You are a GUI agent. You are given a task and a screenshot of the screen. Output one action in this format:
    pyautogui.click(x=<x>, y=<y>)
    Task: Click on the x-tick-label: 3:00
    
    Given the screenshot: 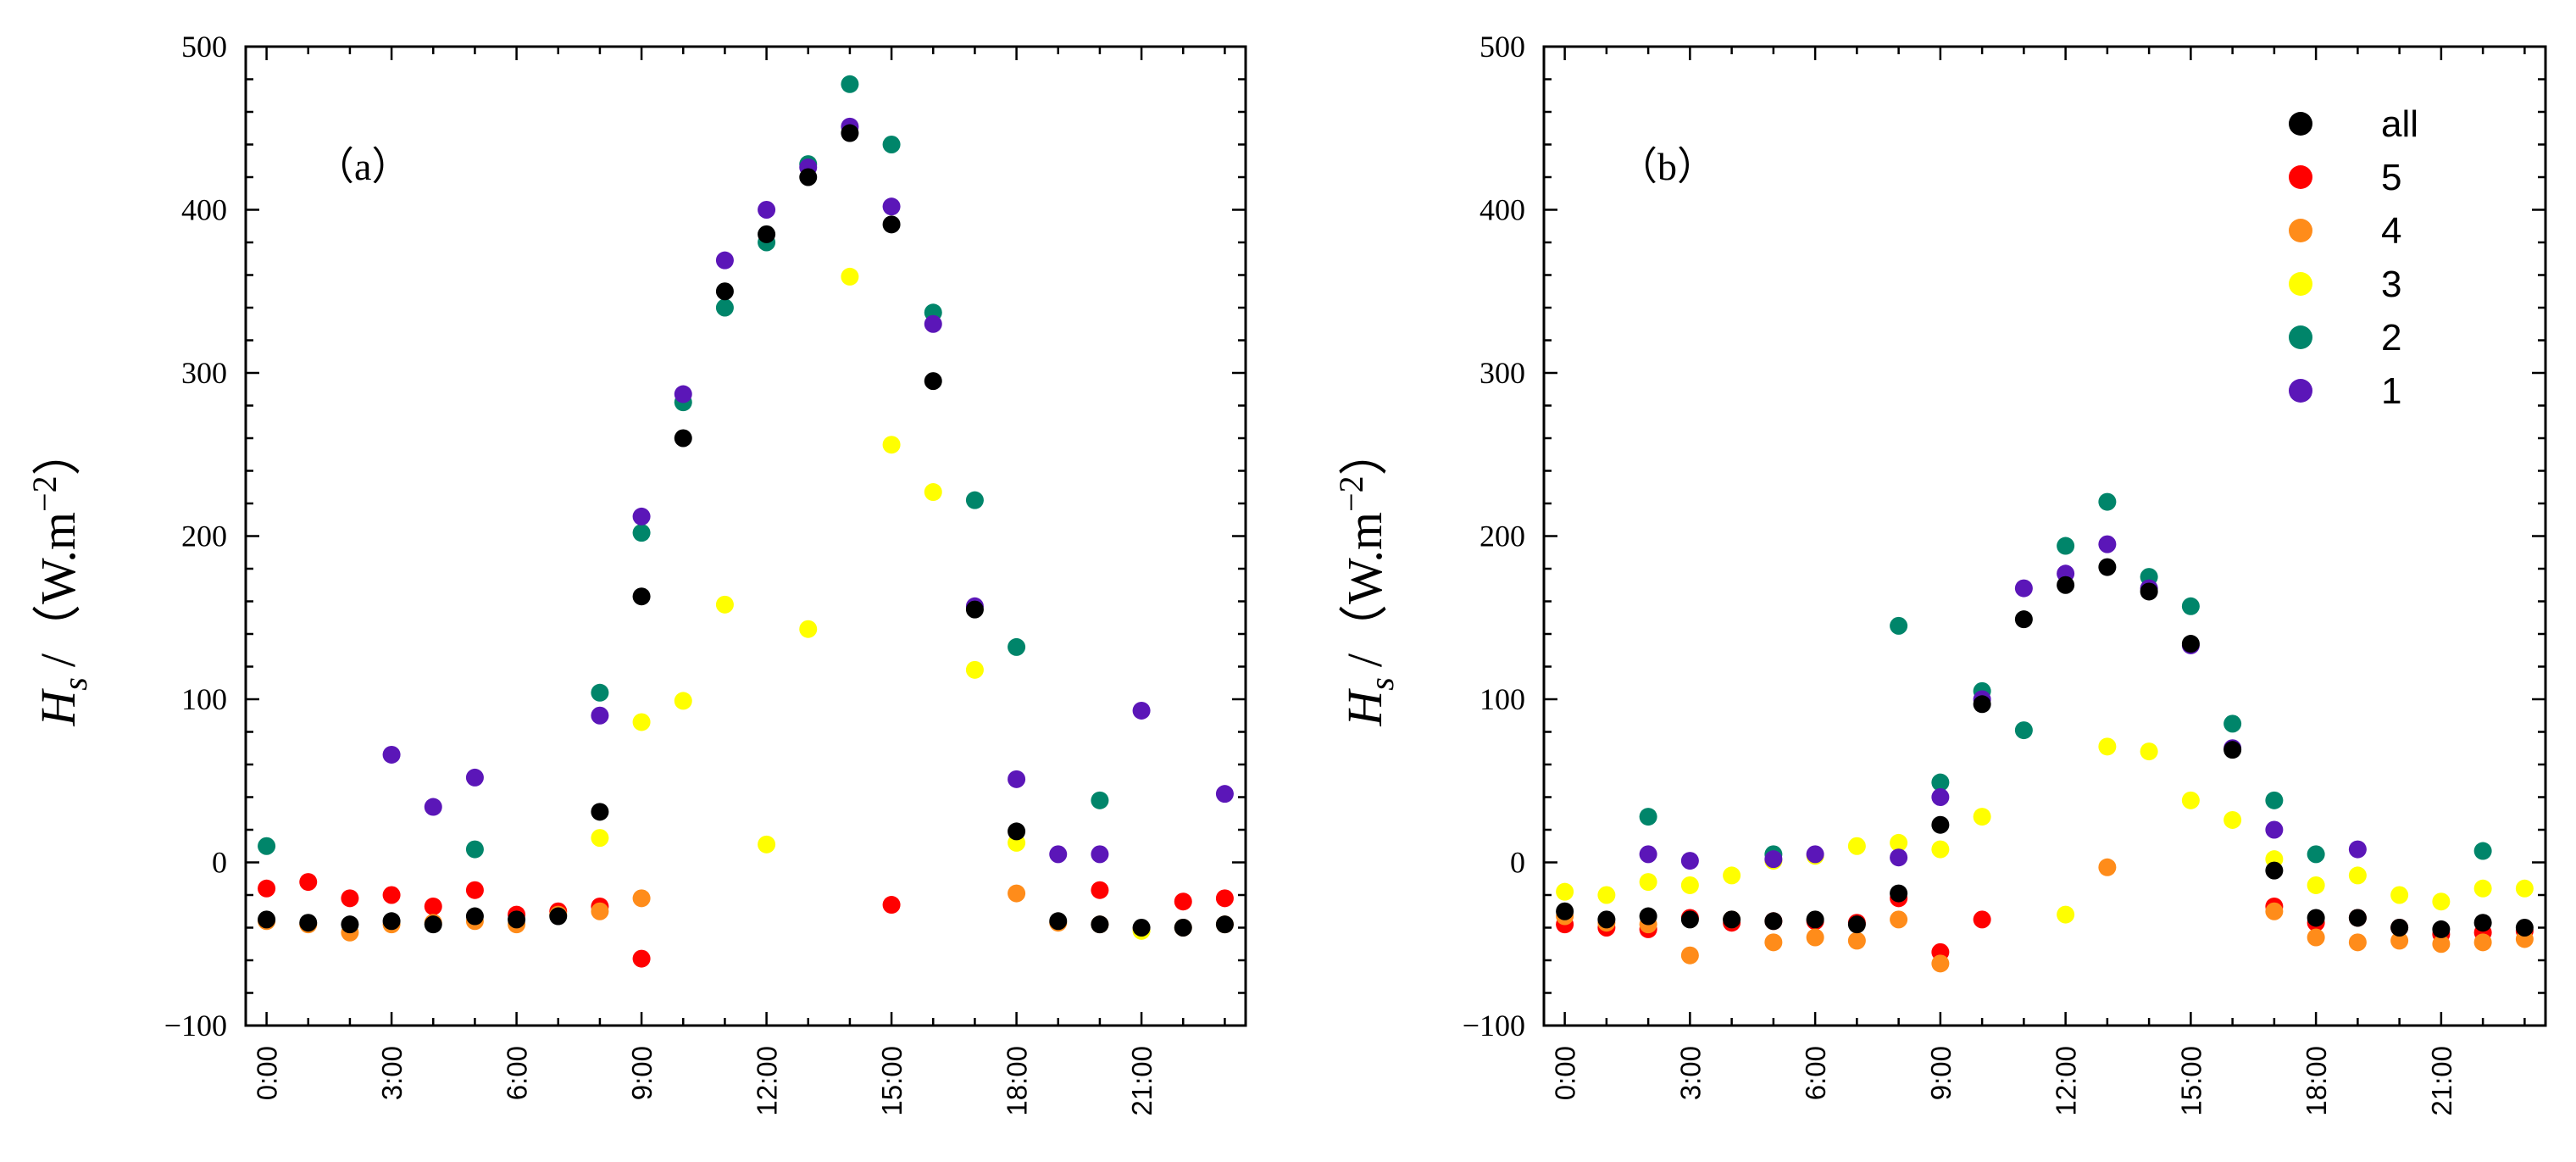 What is the action you would take?
    pyautogui.click(x=1690, y=1073)
    